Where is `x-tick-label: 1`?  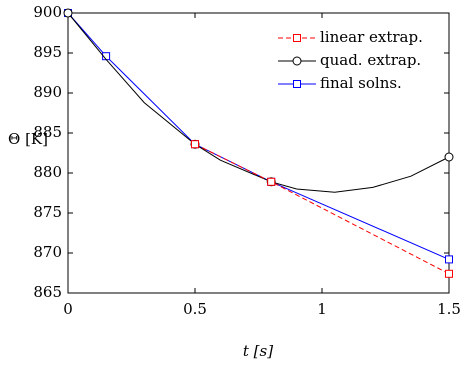
x-tick-label: 1 is located at coordinates (322, 309).